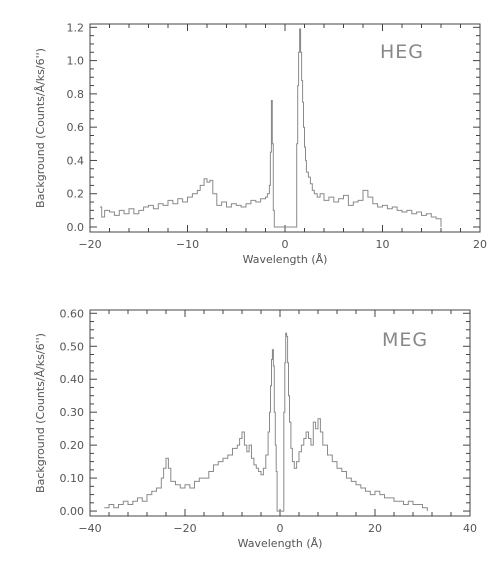 The height and width of the screenshot is (566, 504). What do you see at coordinates (280, 543) in the screenshot?
I see `meg-x-axis-label: Wavelength (Å)` at bounding box center [280, 543].